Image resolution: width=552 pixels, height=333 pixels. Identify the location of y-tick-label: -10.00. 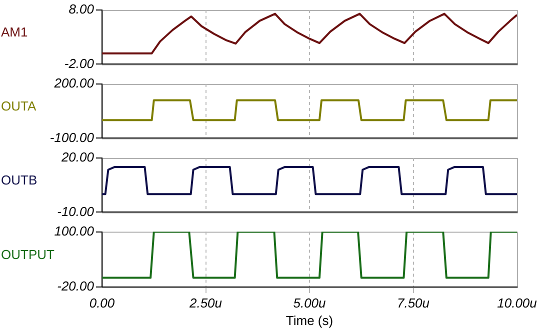
(76, 211).